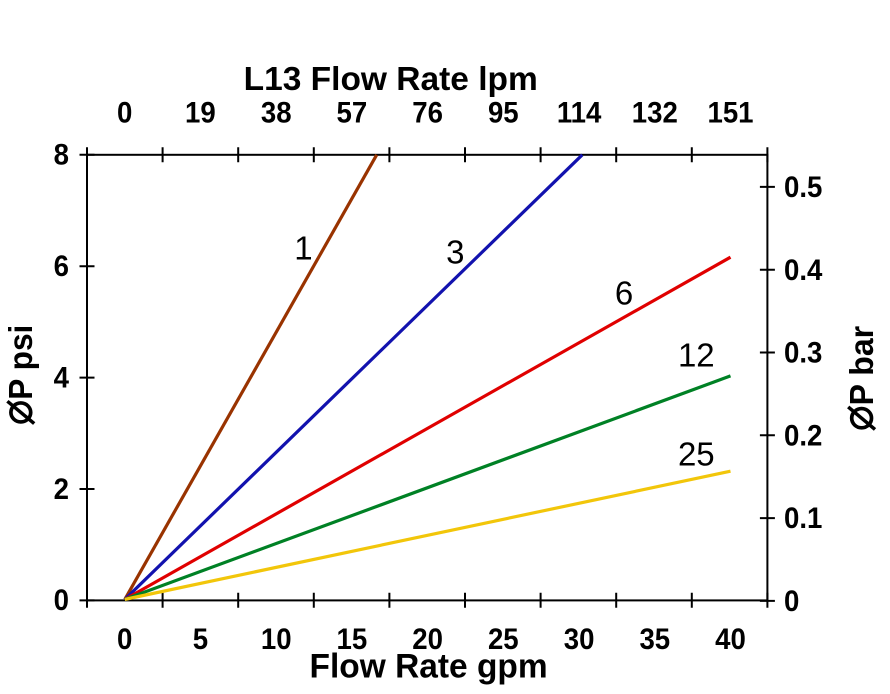  What do you see at coordinates (352, 113) in the screenshot?
I see `svg-text: 57` at bounding box center [352, 113].